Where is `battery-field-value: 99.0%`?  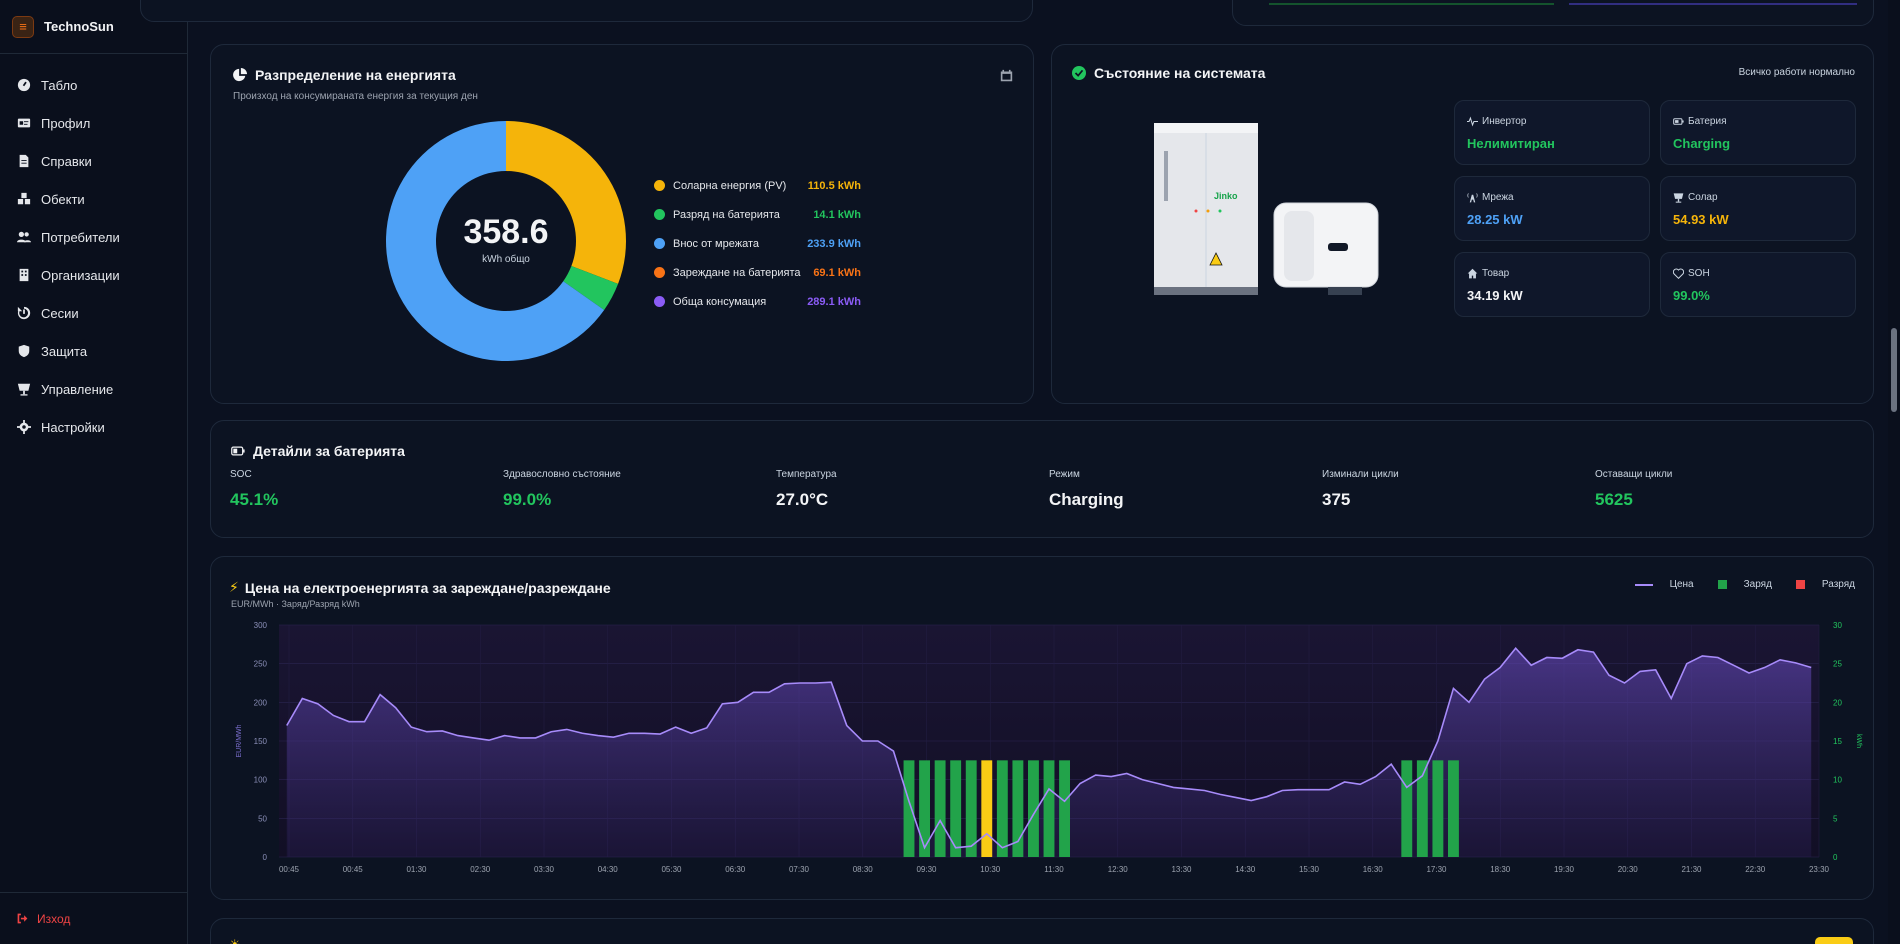 battery-field-value: 99.0% is located at coordinates (527, 499).